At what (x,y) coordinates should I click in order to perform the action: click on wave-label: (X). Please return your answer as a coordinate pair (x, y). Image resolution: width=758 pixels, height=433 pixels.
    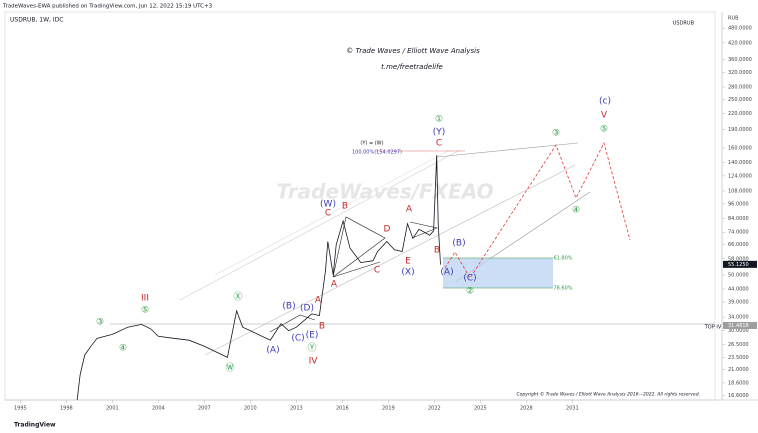
    Looking at the image, I should click on (407, 273).